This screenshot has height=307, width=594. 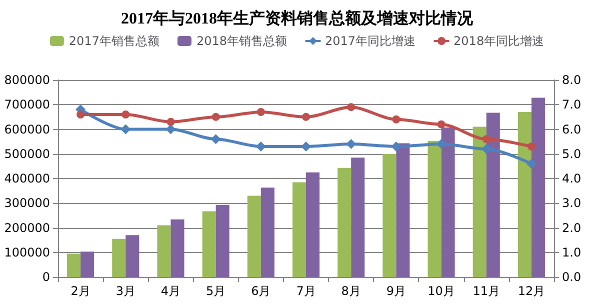 I want to click on x-tick-label: 9月, so click(x=396, y=291).